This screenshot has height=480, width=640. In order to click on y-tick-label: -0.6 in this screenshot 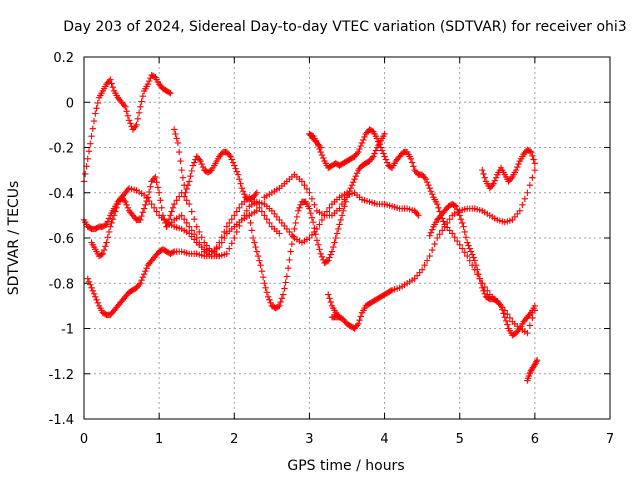, I will do `click(61, 239)`.